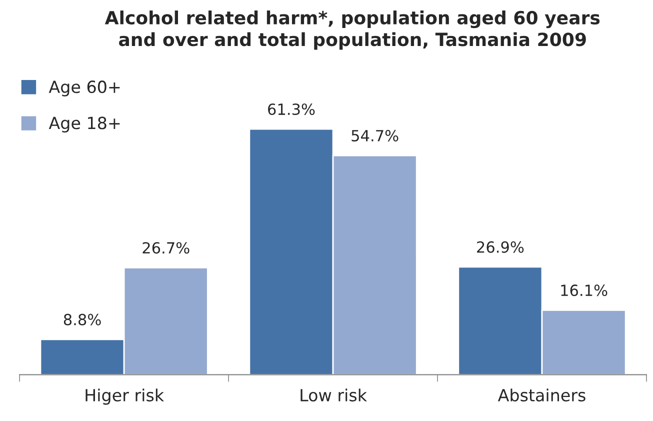 The width and height of the screenshot is (653, 421). What do you see at coordinates (333, 395) in the screenshot?
I see `x-tick-label: Low risk` at bounding box center [333, 395].